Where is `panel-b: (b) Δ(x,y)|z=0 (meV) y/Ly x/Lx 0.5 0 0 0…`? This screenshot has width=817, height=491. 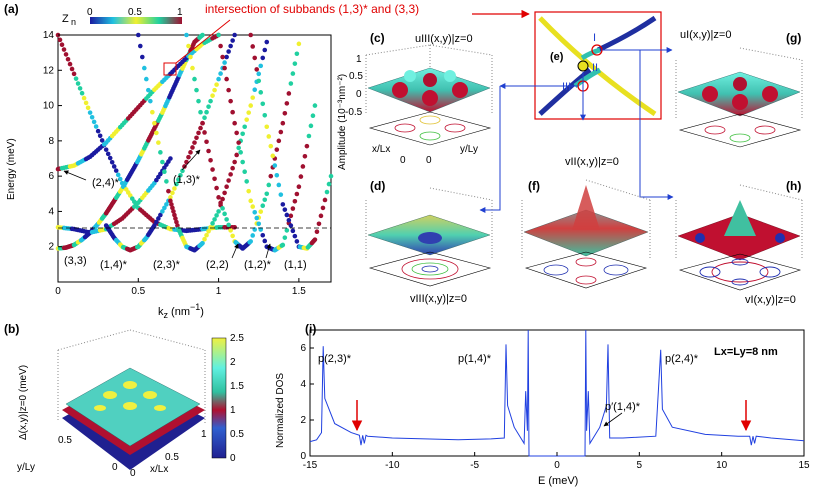 panel-b: (b) Δ(x,y)|z=0 (meV) y/Ly x/Lx 0.5 0 0 0… is located at coordinates (124, 400).